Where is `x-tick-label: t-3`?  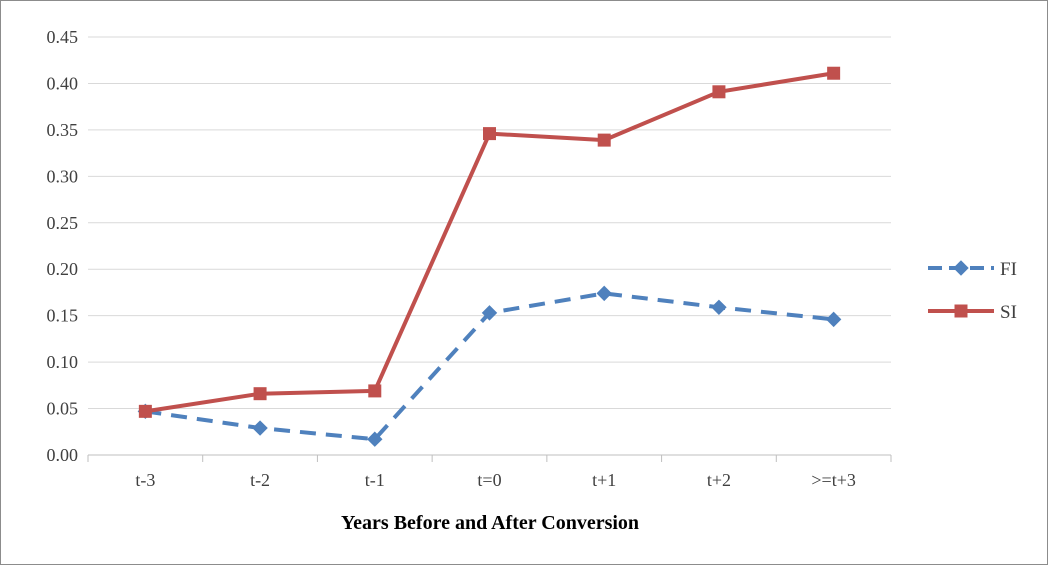
x-tick-label: t-3 is located at coordinates (145, 480).